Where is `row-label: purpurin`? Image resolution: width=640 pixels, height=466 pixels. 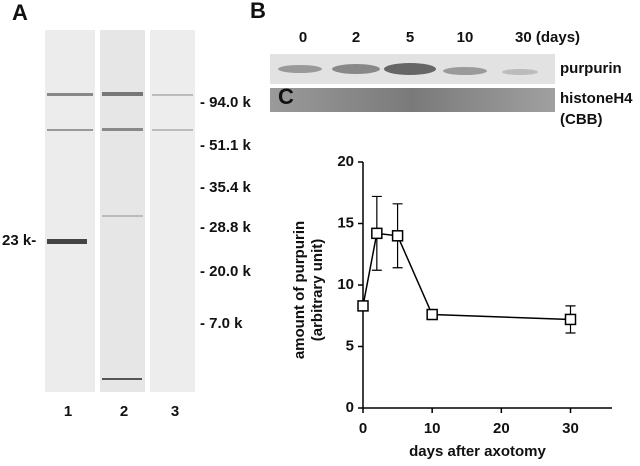 row-label: purpurin is located at coordinates (591, 68).